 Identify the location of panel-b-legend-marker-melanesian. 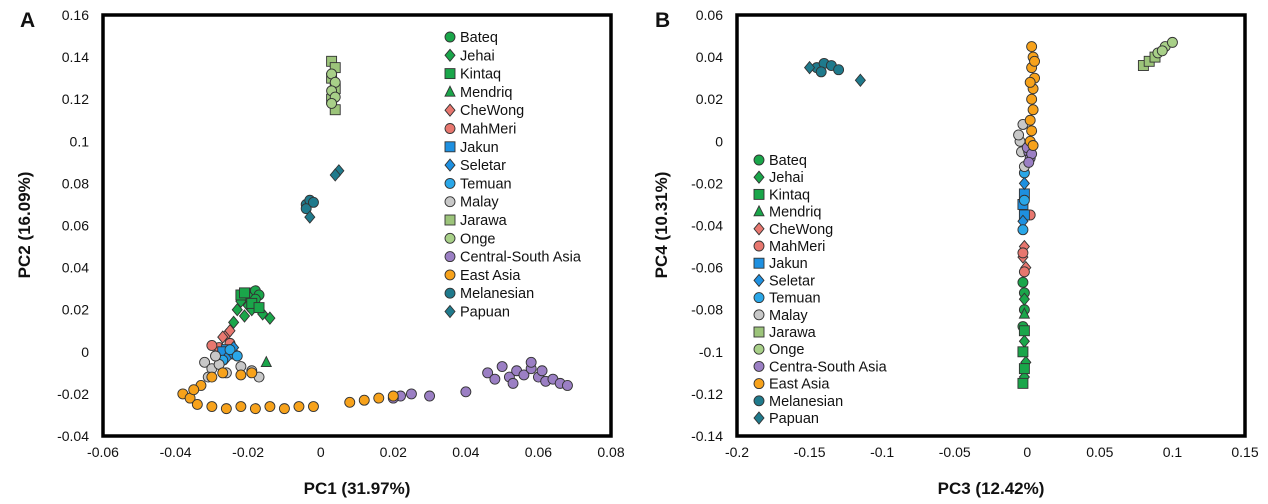
(759, 401).